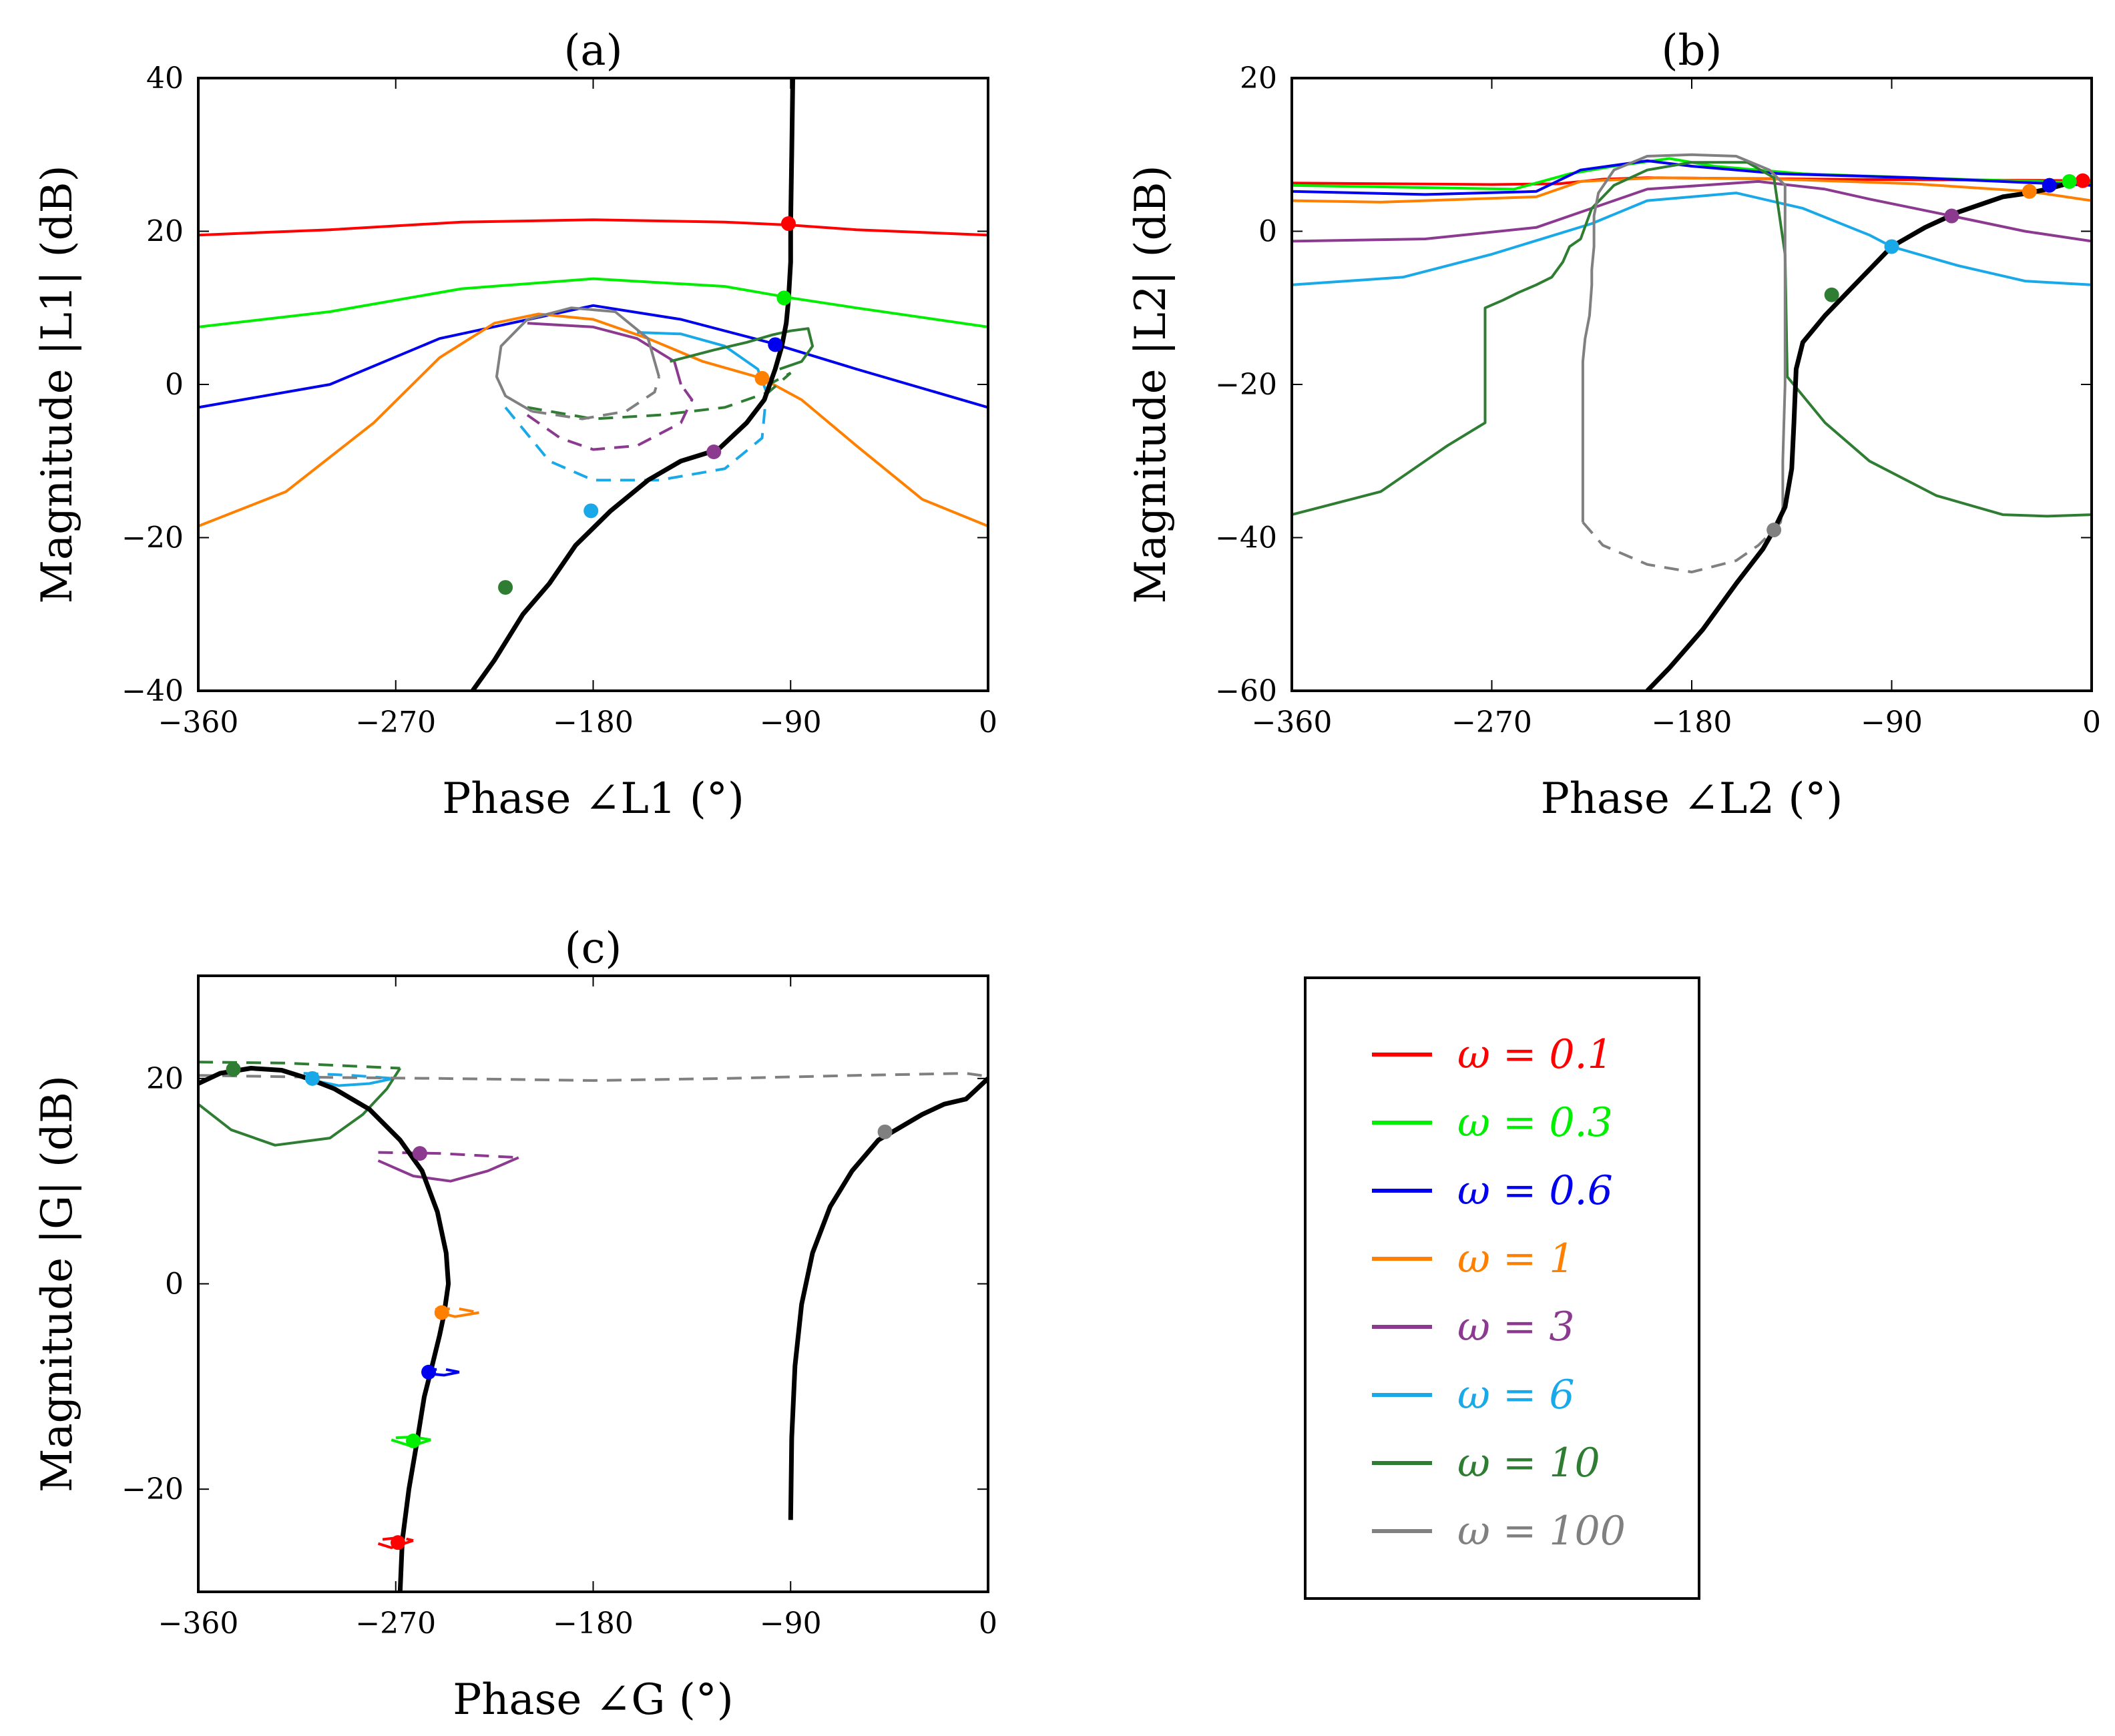 The height and width of the screenshot is (1736, 2115). I want to click on y-axis-title: Magnitude |L1| (dB), so click(57, 384).